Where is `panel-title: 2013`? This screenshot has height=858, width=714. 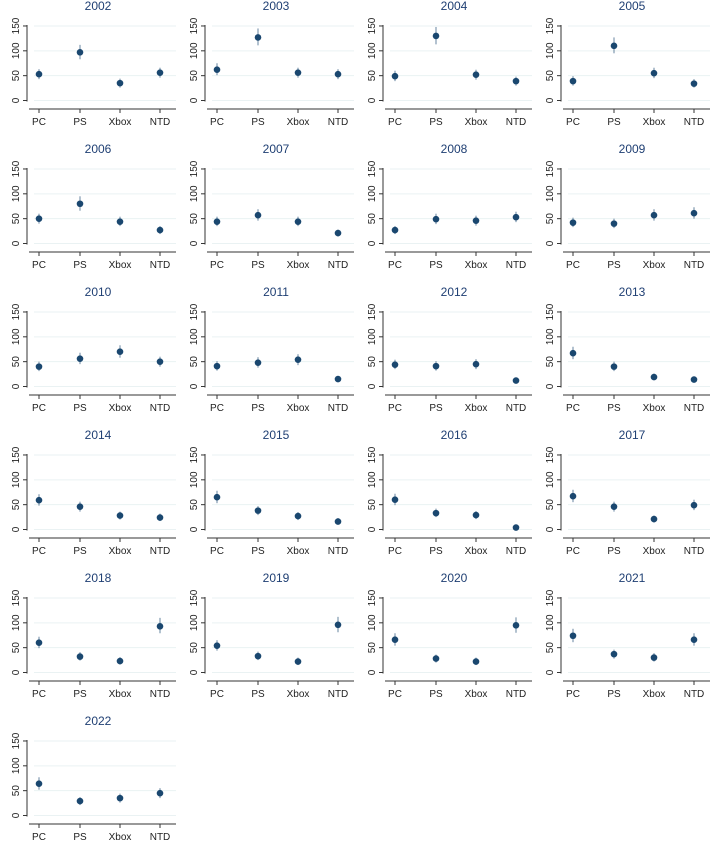 panel-title: 2013 is located at coordinates (632, 292).